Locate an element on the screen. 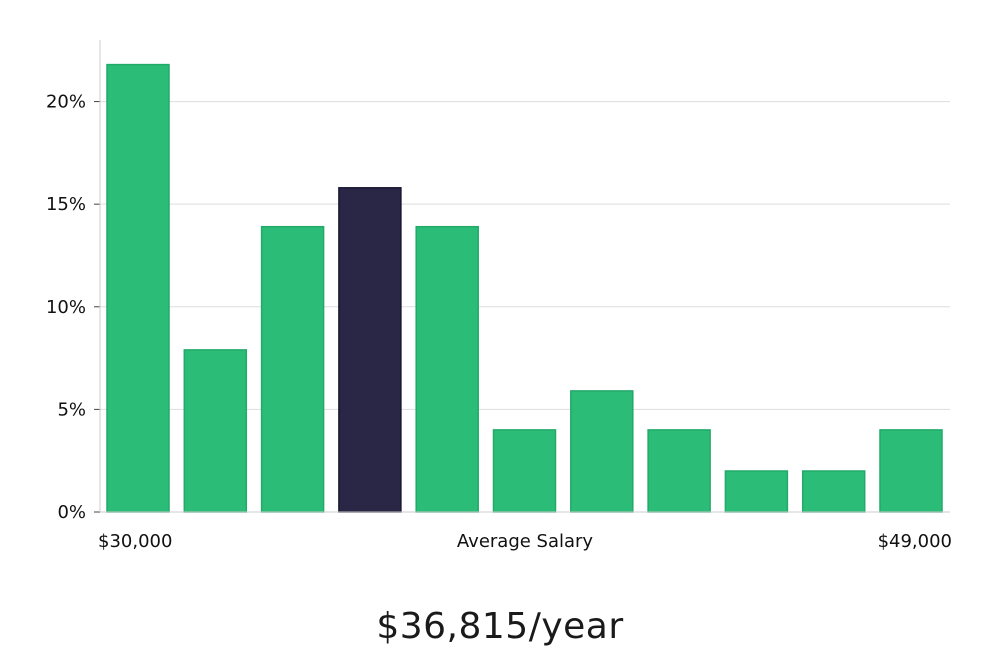 Image resolution: width=1000 pixels, height=660 pixels. x-axis-title: Average Salary is located at coordinates (525, 541).